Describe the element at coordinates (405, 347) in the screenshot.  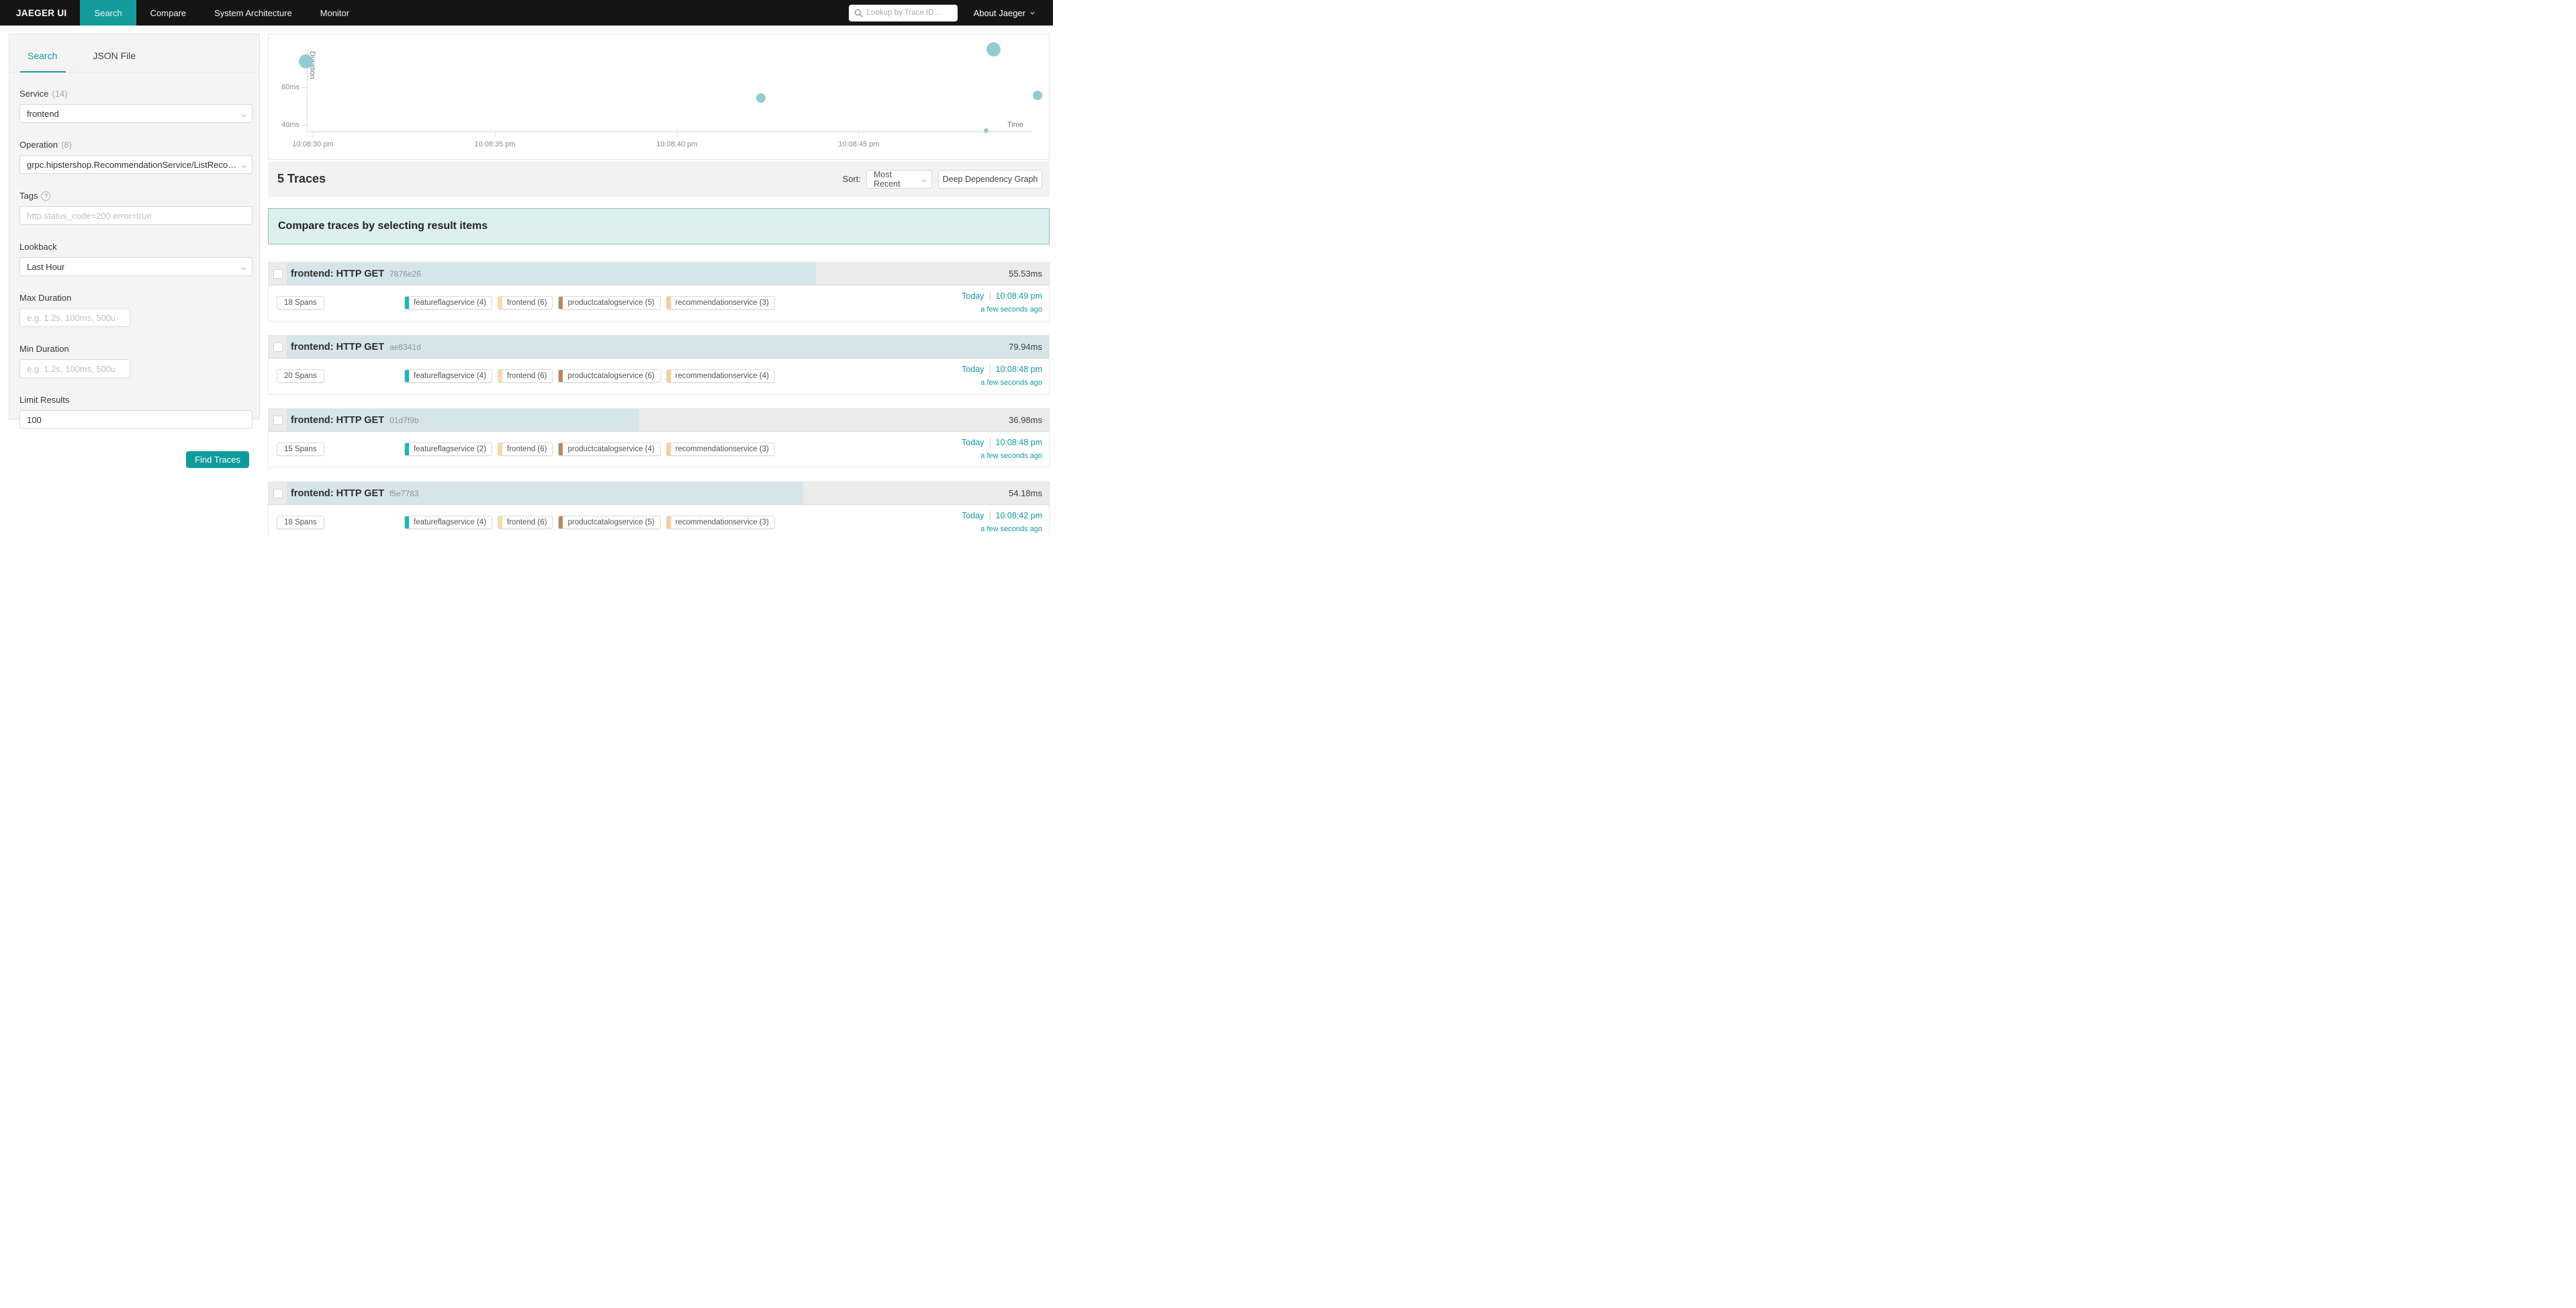
I see `trace-id: ae8341d` at that location.